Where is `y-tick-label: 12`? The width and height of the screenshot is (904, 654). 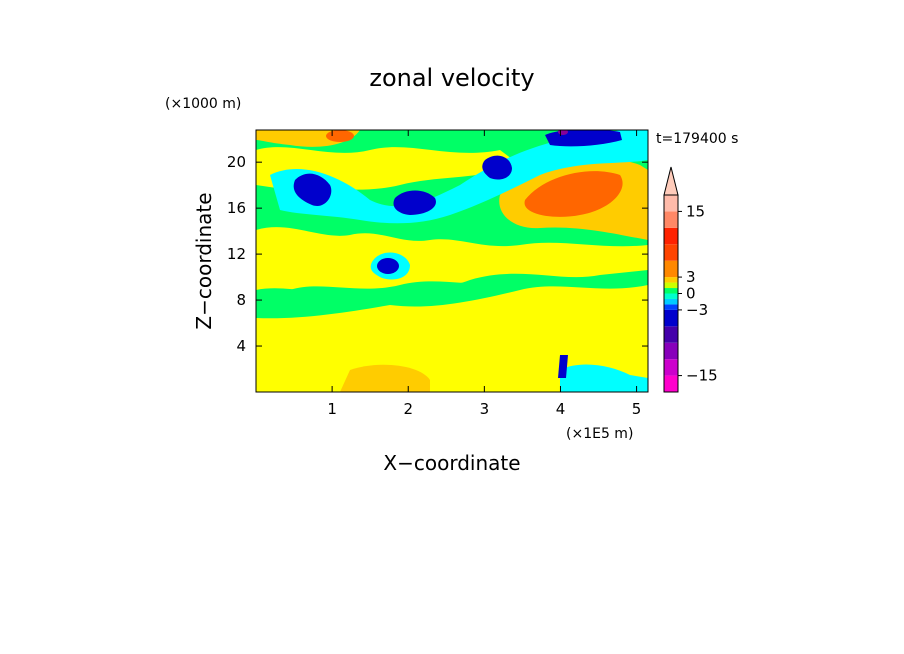
y-tick-label: 12 is located at coordinates (236, 254).